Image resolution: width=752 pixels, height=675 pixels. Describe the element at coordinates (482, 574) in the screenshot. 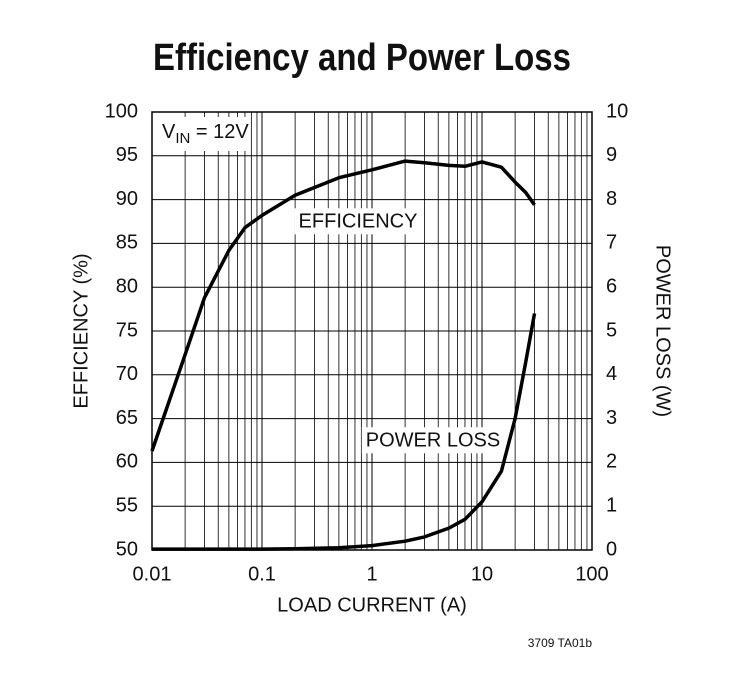

I see `x-tick-label: 10` at that location.